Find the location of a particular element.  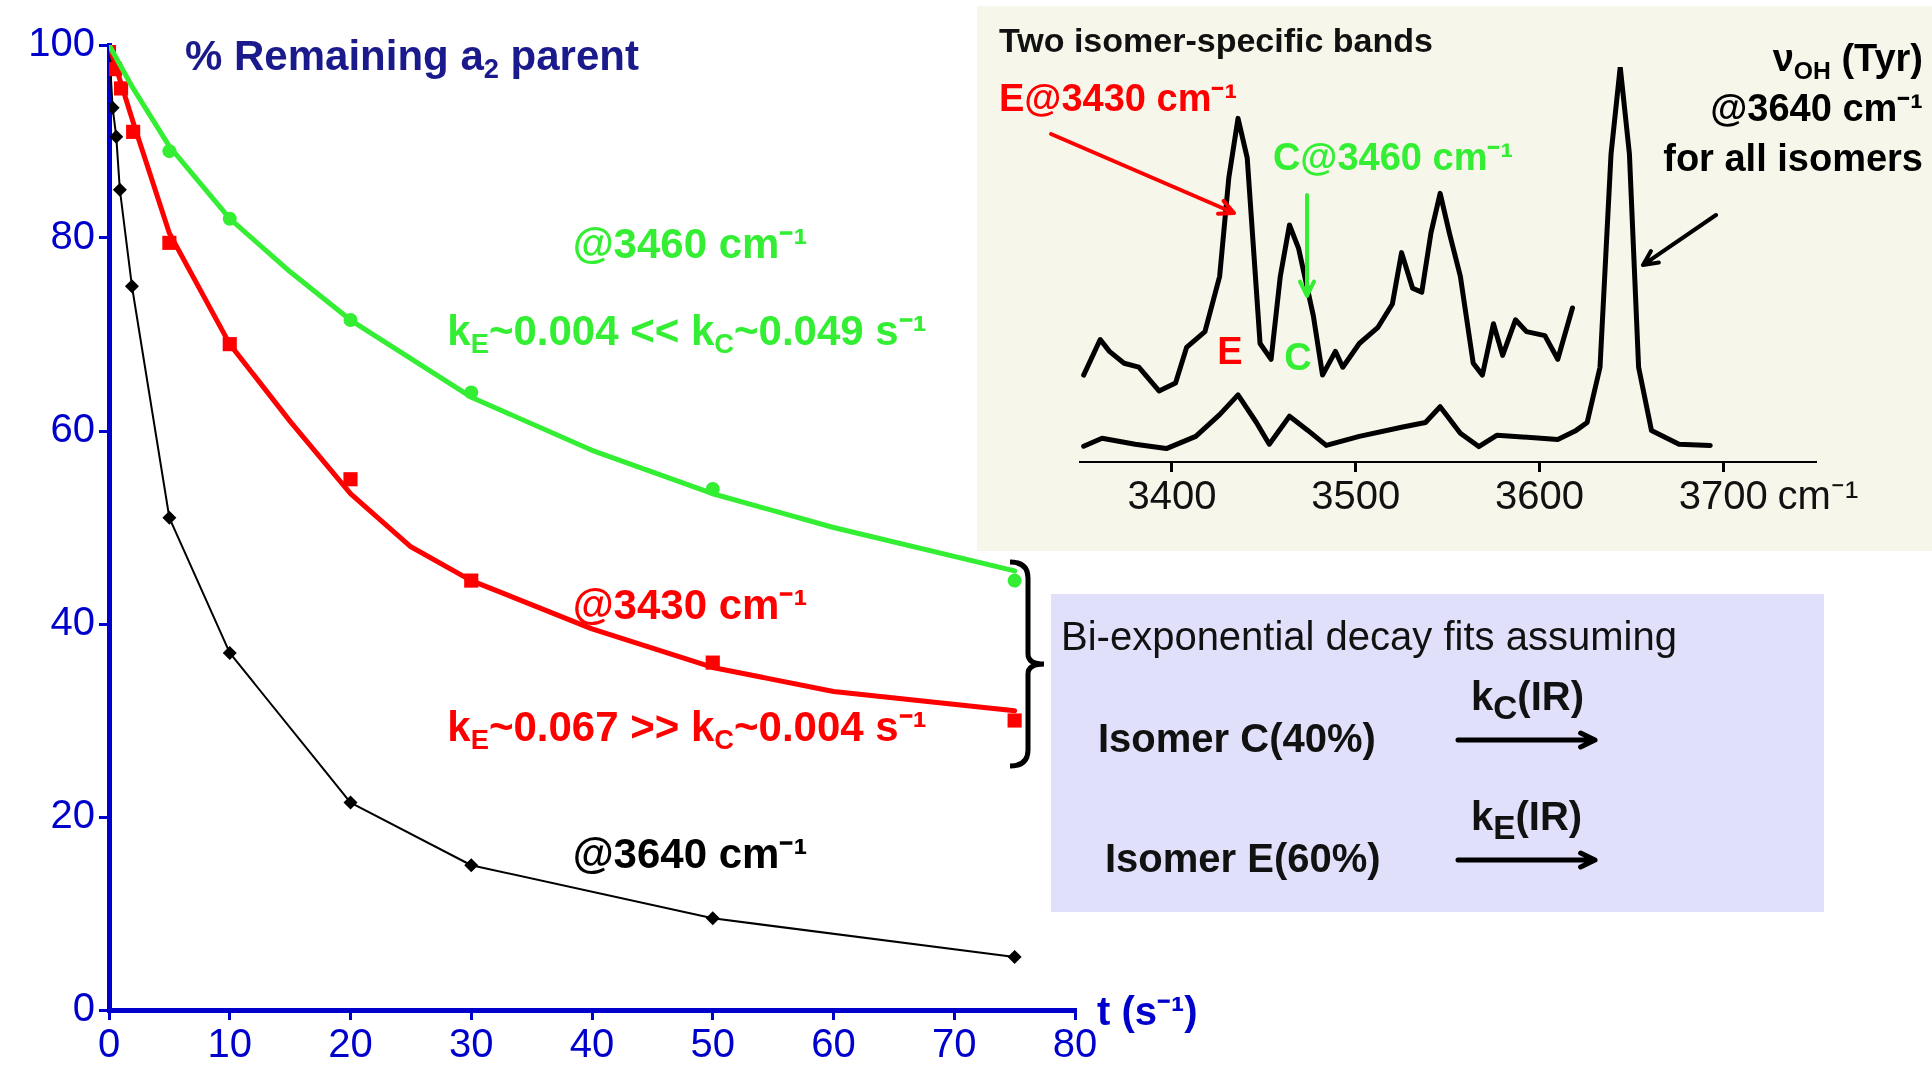

x-tick-label: 3600 is located at coordinates (1539, 495).